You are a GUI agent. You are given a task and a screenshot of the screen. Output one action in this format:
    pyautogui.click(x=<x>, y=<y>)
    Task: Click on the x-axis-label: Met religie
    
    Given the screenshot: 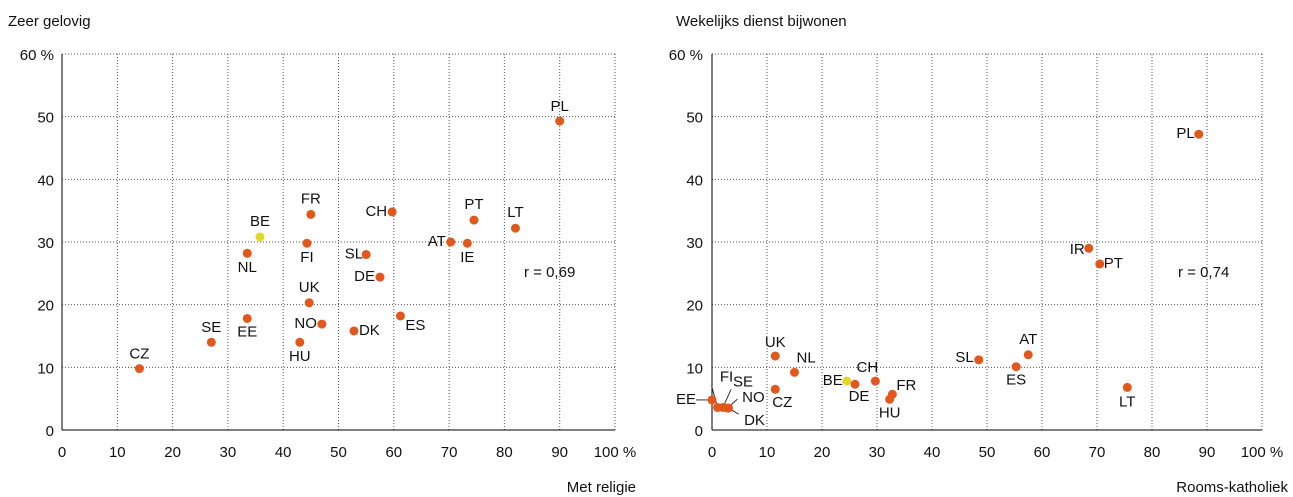 What is the action you would take?
    pyautogui.click(x=601, y=487)
    